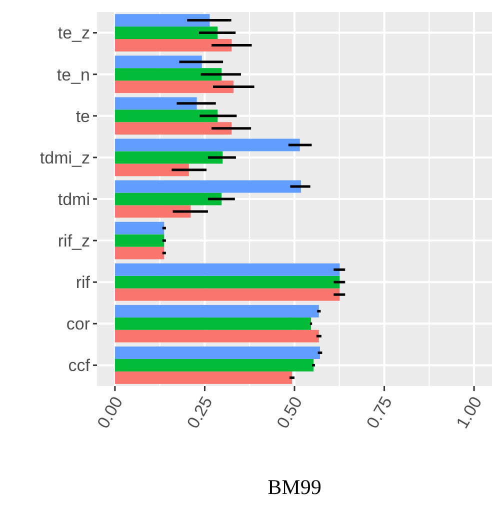 Image resolution: width=493 pixels, height=507 pixels. I want to click on y-tick-label: te_n, so click(73, 74).